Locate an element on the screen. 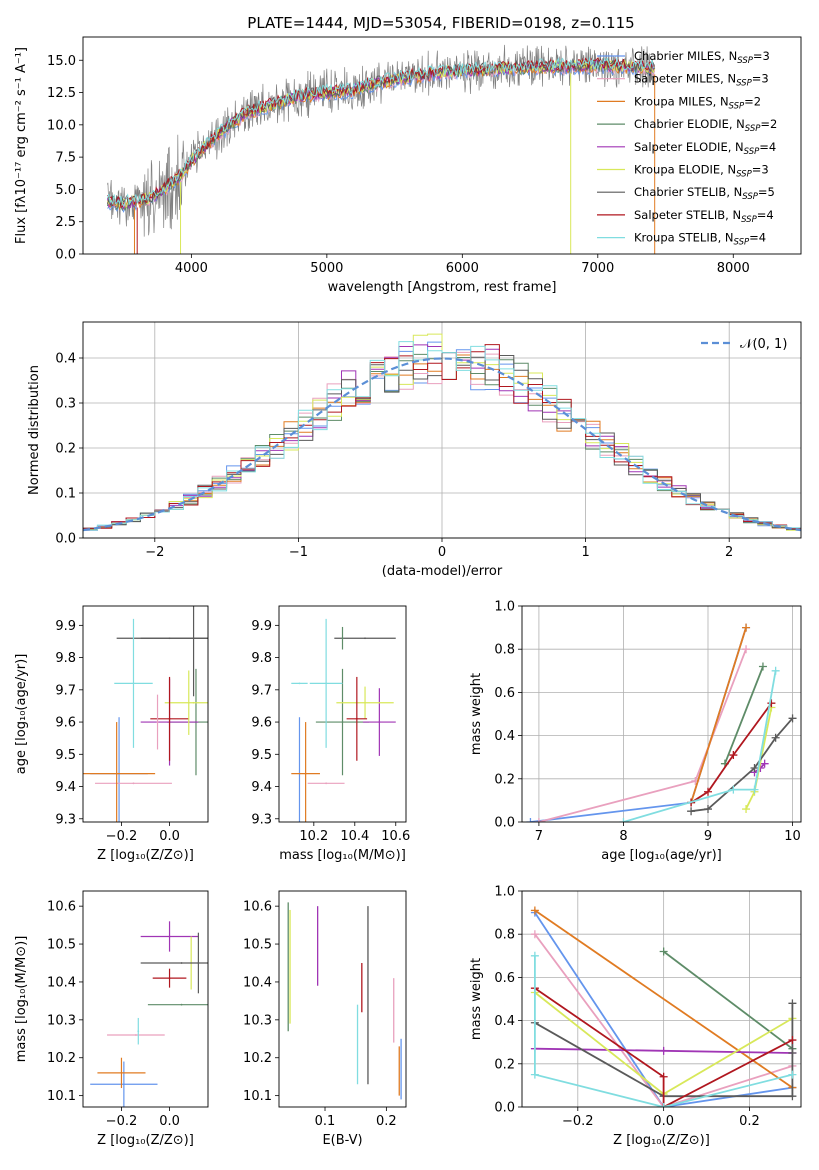  y-tick-label: 10.1 is located at coordinates (61, 1096).